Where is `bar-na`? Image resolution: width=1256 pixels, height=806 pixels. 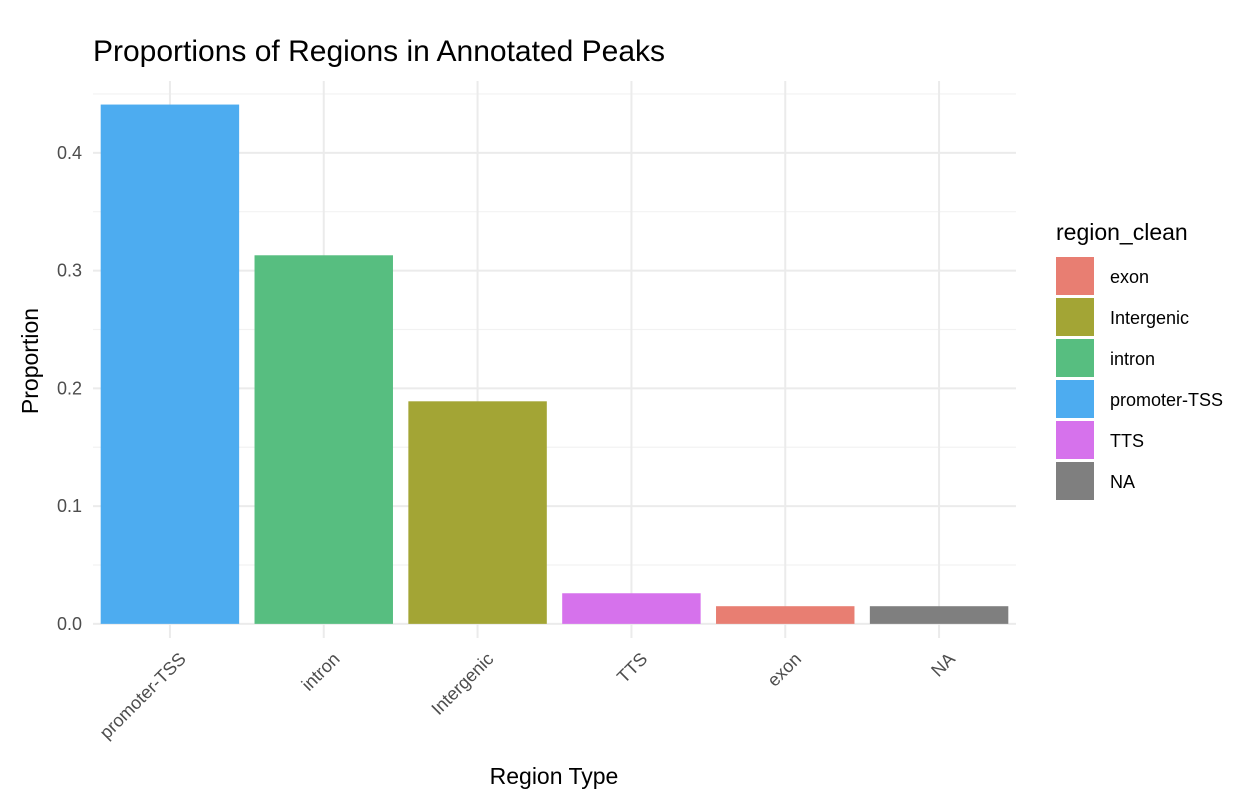
bar-na is located at coordinates (939, 615).